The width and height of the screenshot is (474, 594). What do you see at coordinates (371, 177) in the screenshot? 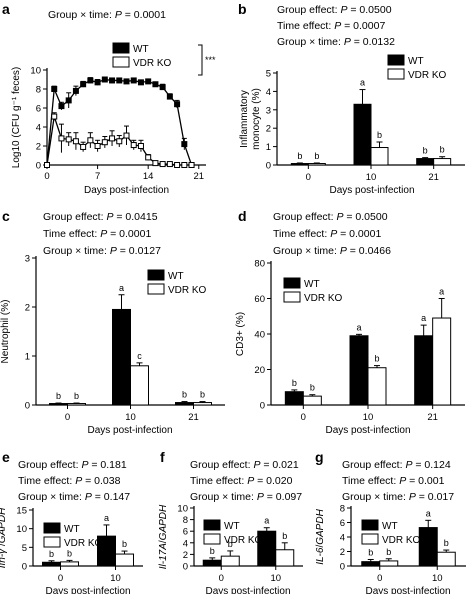
I see `x-tick-label-b-1: 10` at bounding box center [371, 177].